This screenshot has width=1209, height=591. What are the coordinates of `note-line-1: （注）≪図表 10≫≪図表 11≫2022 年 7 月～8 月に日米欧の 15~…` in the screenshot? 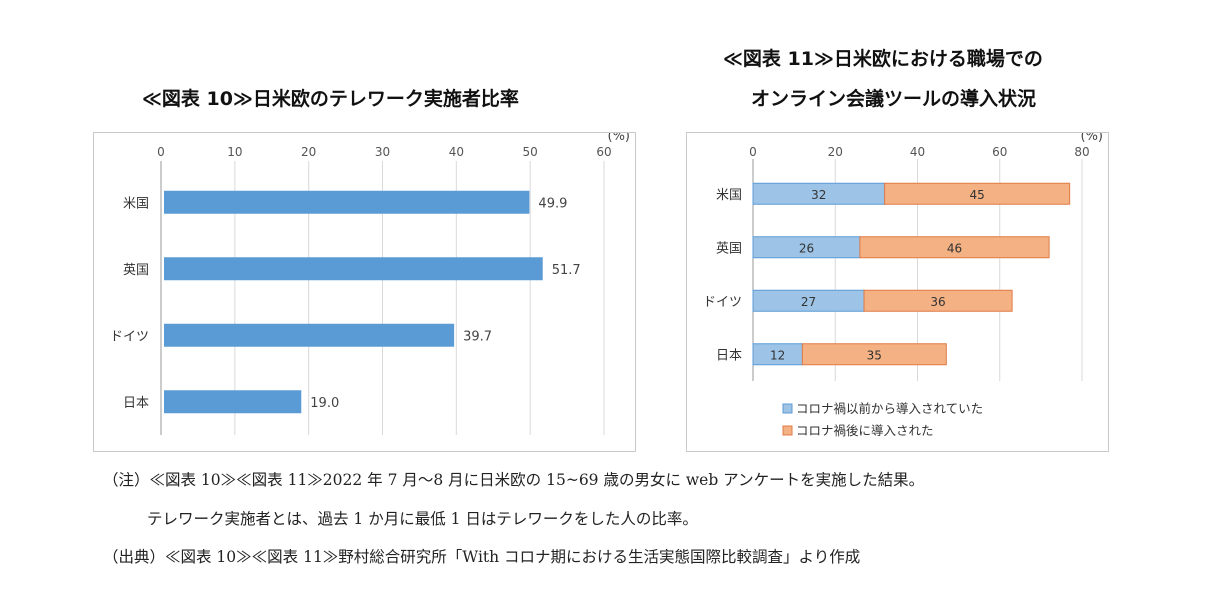 It's located at (514, 480).